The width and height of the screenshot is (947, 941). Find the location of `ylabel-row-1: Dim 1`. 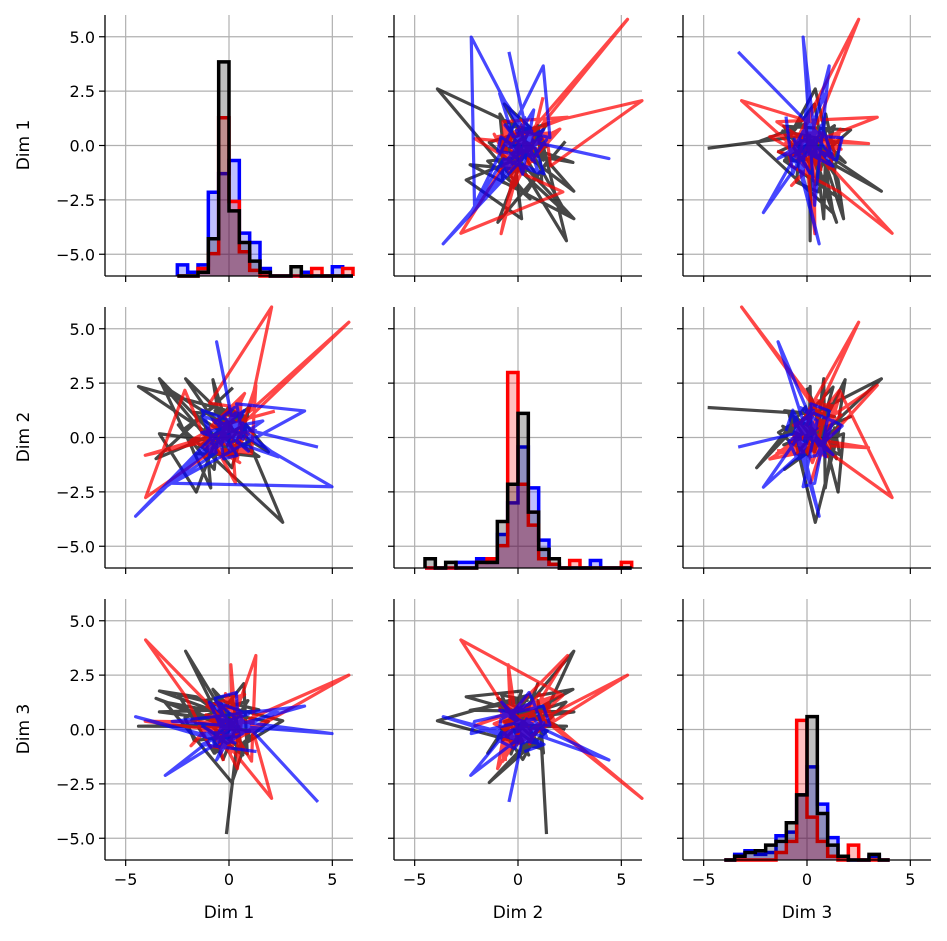

ylabel-row-1: Dim 1 is located at coordinates (24, 145).